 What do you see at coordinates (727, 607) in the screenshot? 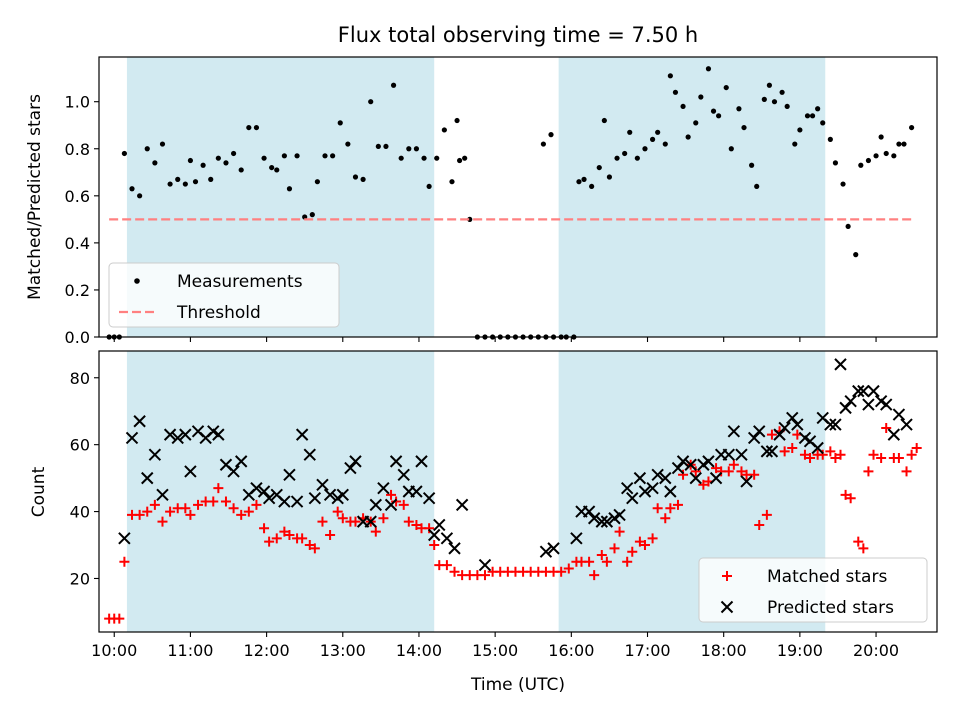
I see `legend-marker-predicted` at bounding box center [727, 607].